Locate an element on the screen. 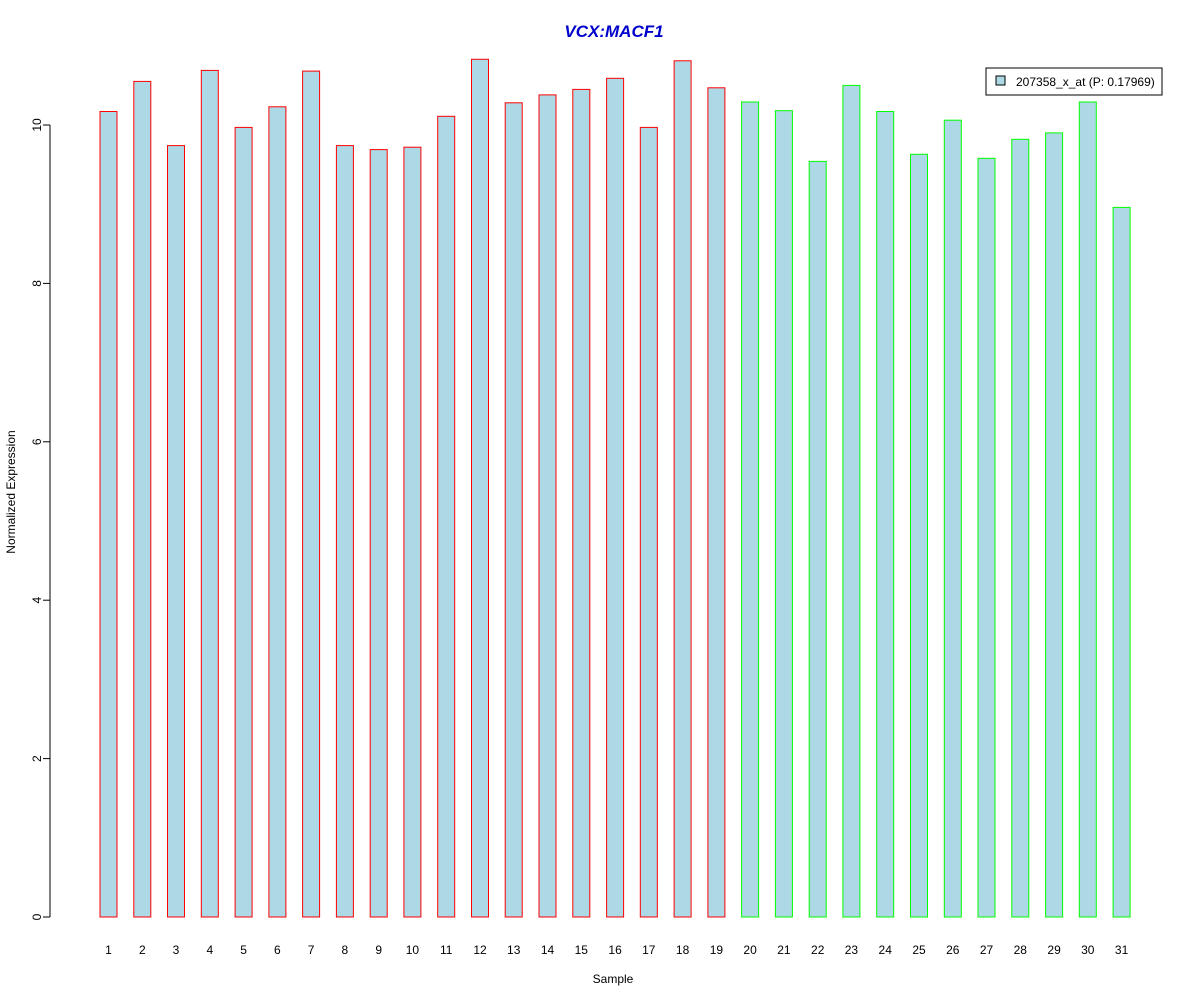  x-tick-label: 17 is located at coordinates (649, 950).